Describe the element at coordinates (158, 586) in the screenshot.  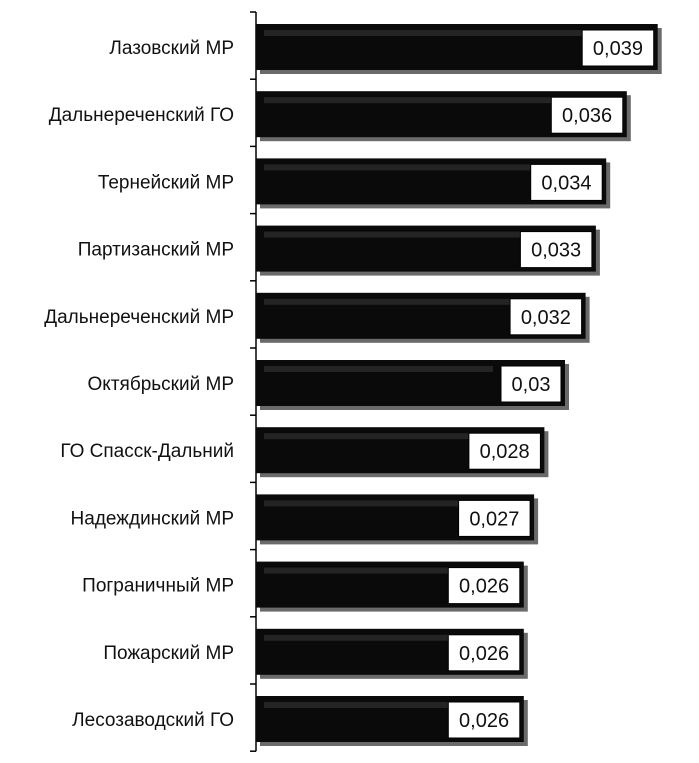
I see `category-label: Пограничный МР` at that location.